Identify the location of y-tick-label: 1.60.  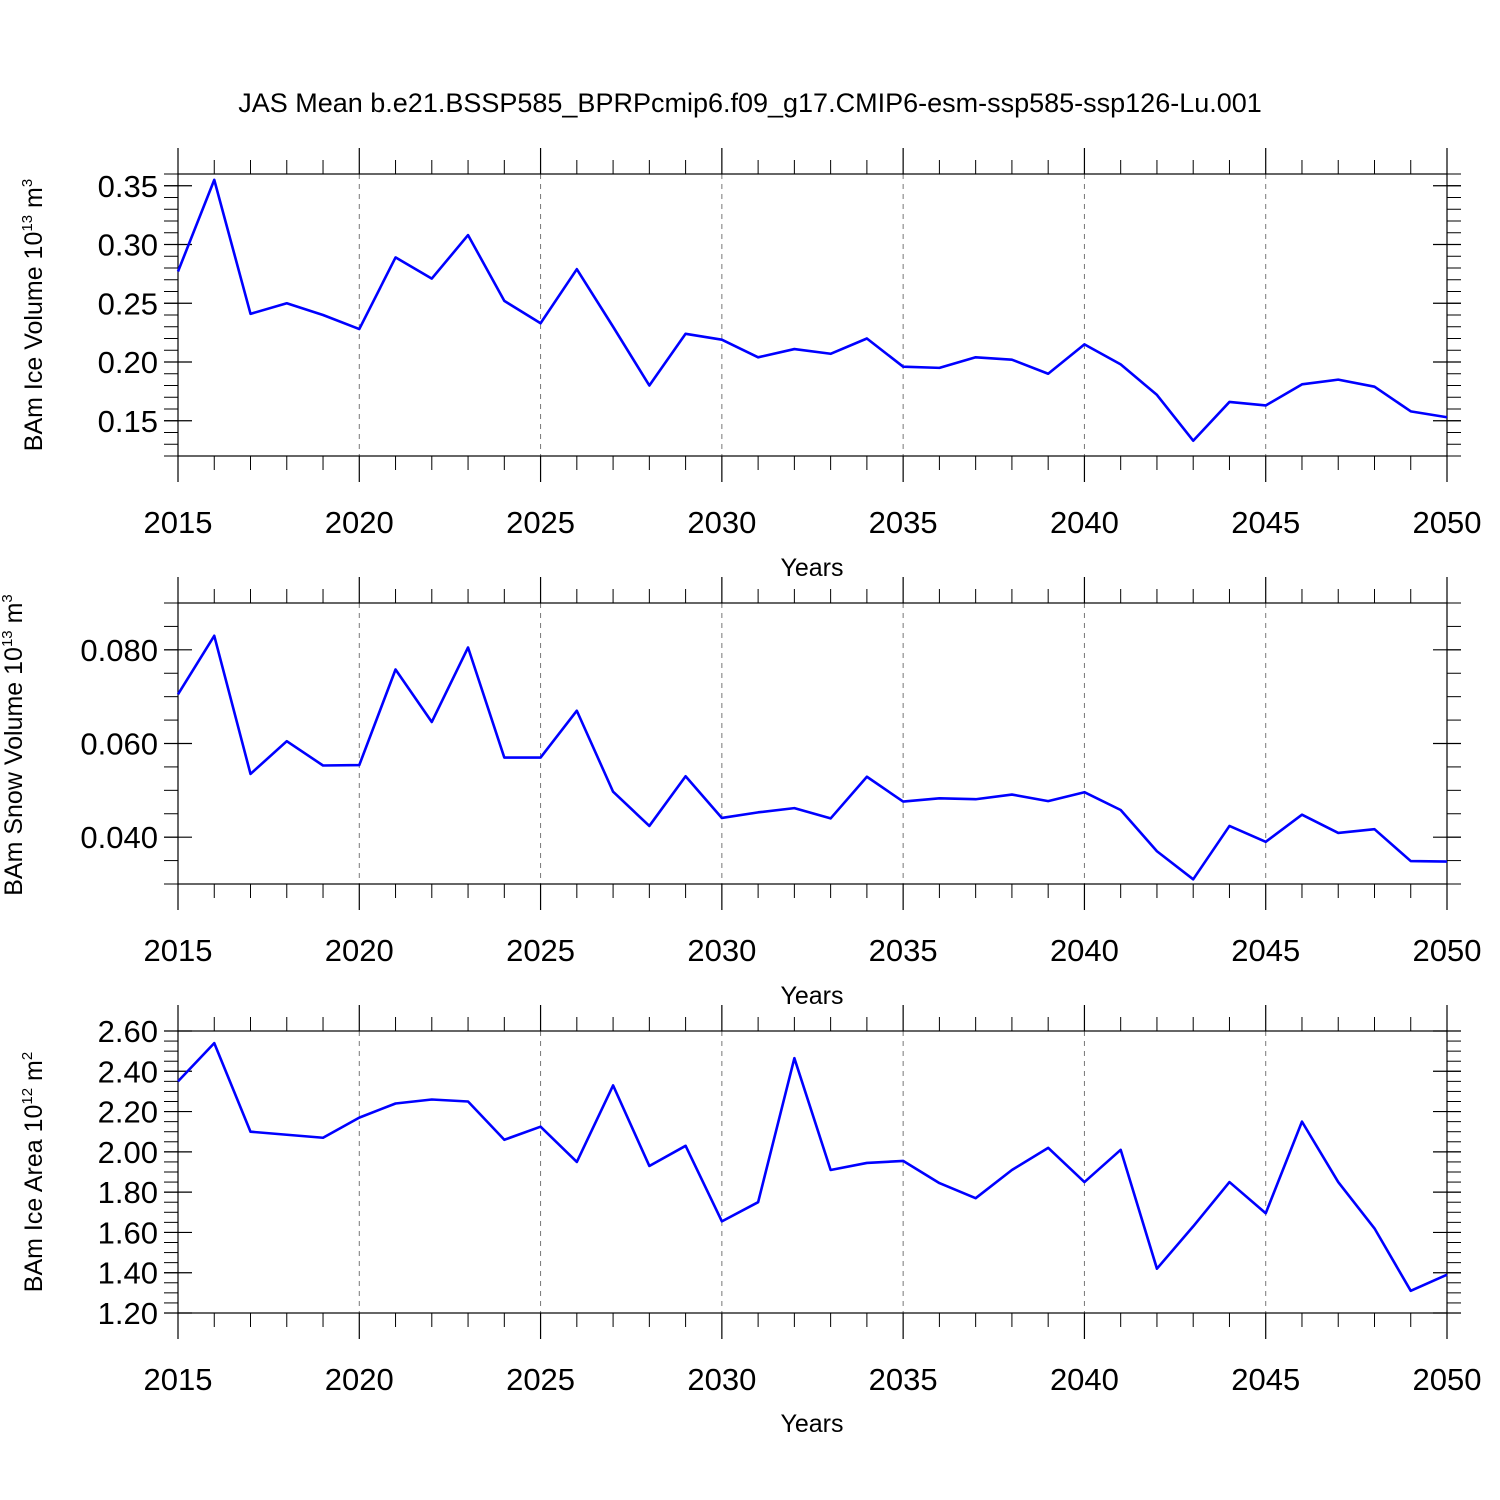
(128, 1232).